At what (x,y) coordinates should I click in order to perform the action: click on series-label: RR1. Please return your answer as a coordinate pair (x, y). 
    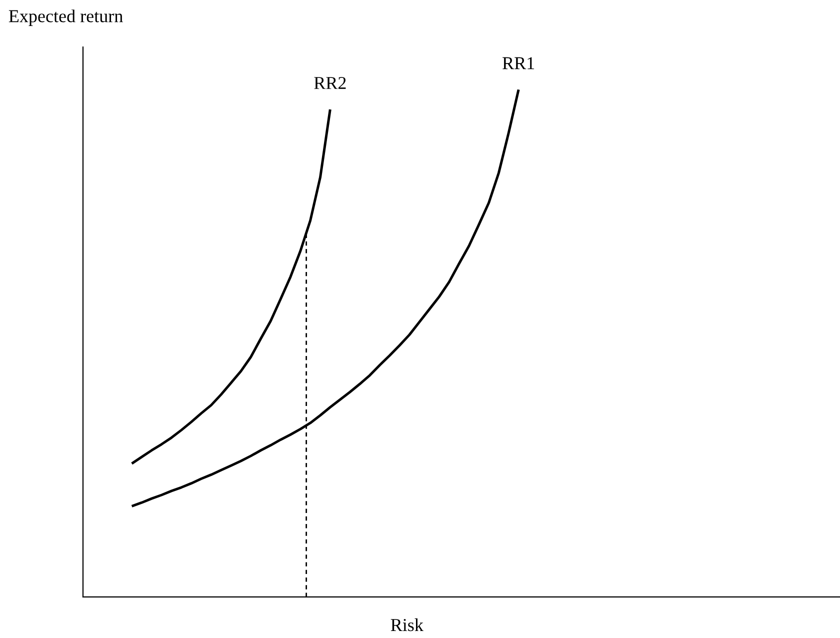
    Looking at the image, I should click on (518, 63).